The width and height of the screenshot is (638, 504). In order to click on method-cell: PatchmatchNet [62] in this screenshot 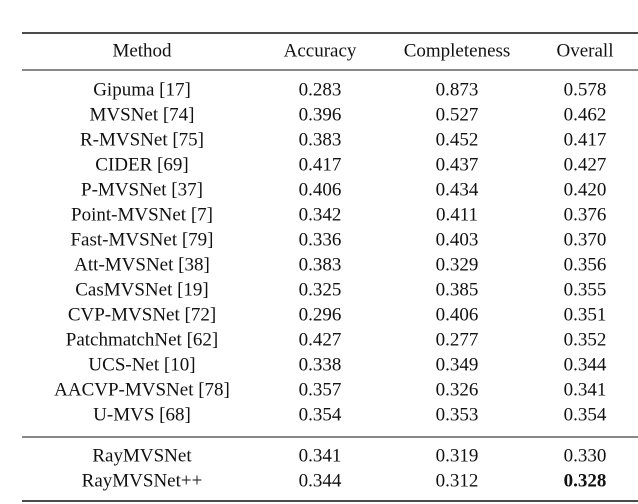, I will do `click(142, 339)`.